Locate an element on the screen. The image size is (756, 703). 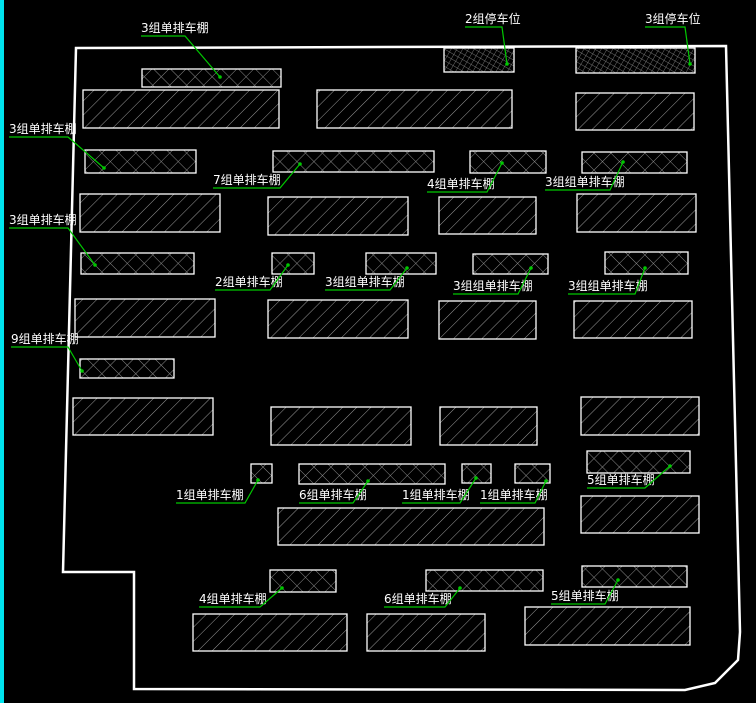
carport-label: 9组单排车棚 is located at coordinates (45, 338).